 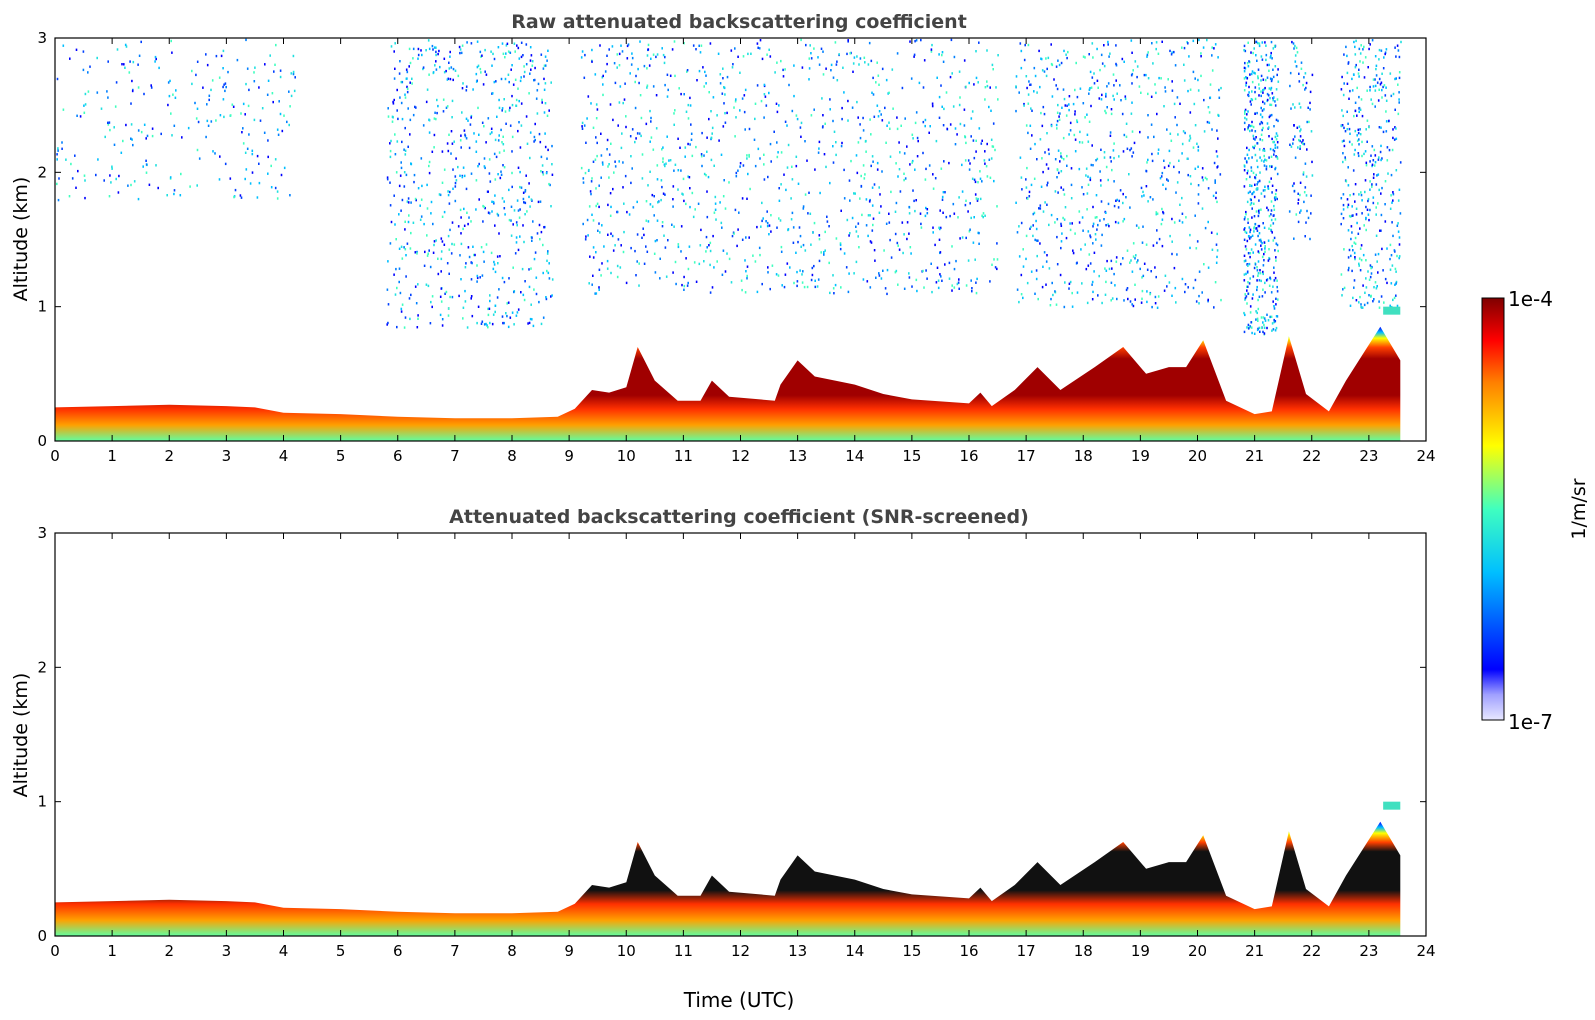 I want to click on x-tick-label: 14, so click(x=854, y=456).